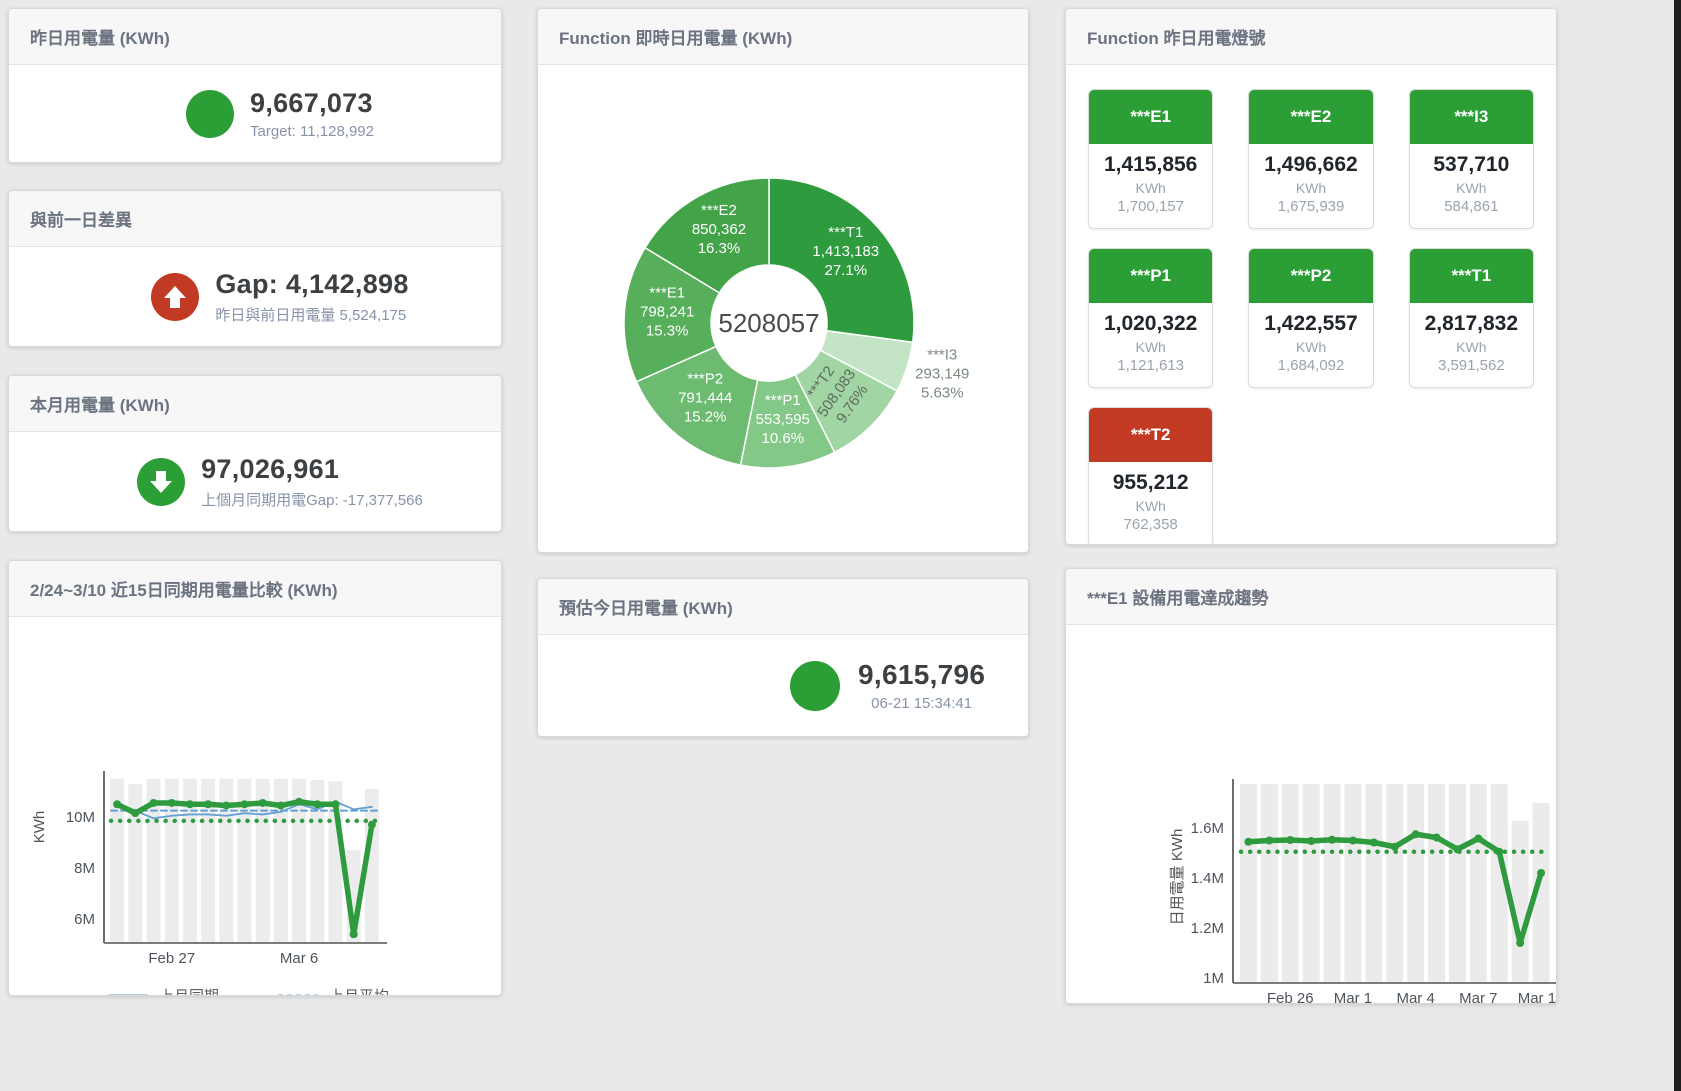  I want to click on tile-value: 1,422,557, so click(1311, 323).